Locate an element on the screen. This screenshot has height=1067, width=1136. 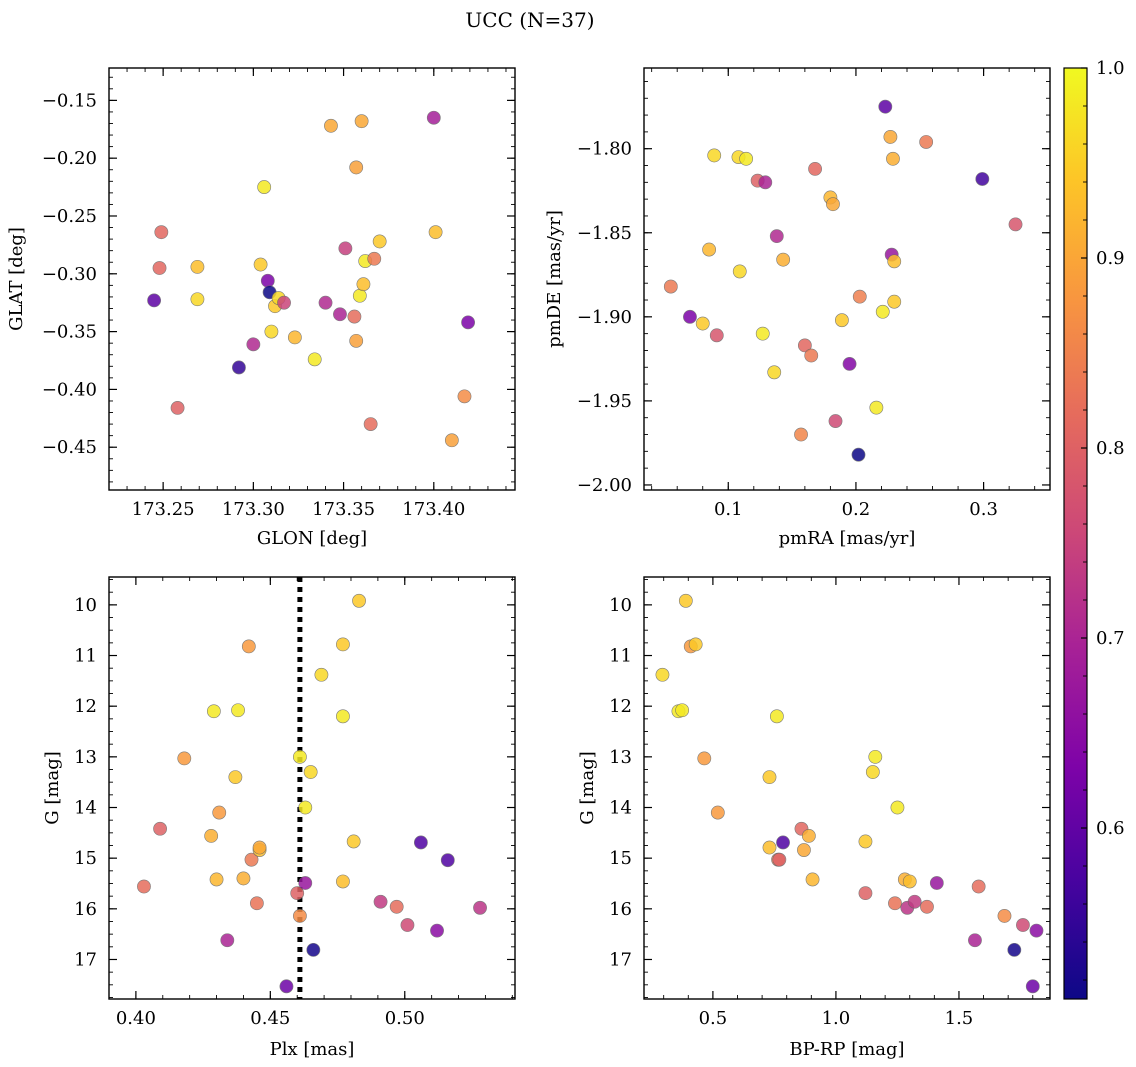
x-axis-label: Plx [mas] is located at coordinates (312, 1049).